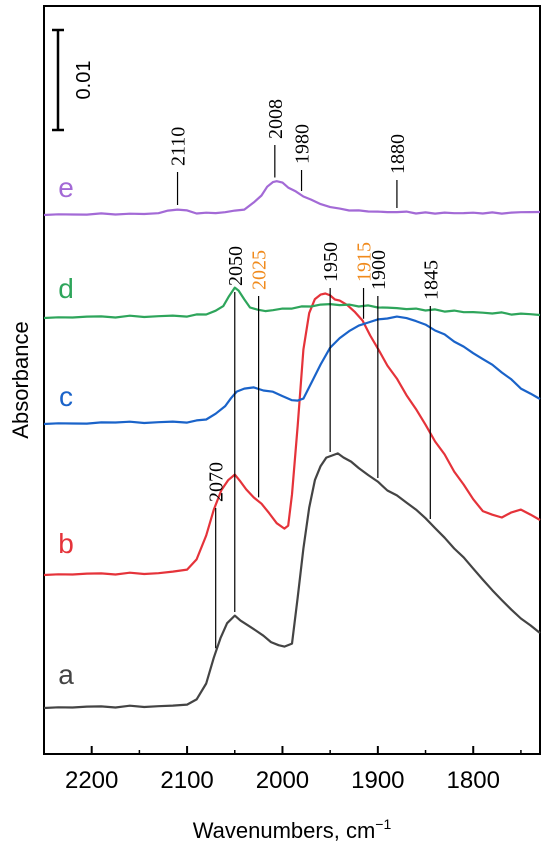 This screenshot has width=550, height=851. I want to click on x-tick-label: 1900, so click(377, 780).